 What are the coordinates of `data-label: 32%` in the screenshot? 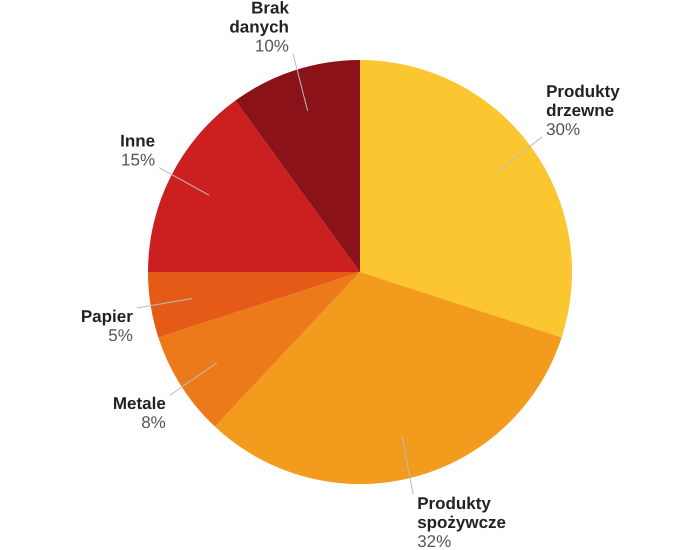 It's located at (434, 541).